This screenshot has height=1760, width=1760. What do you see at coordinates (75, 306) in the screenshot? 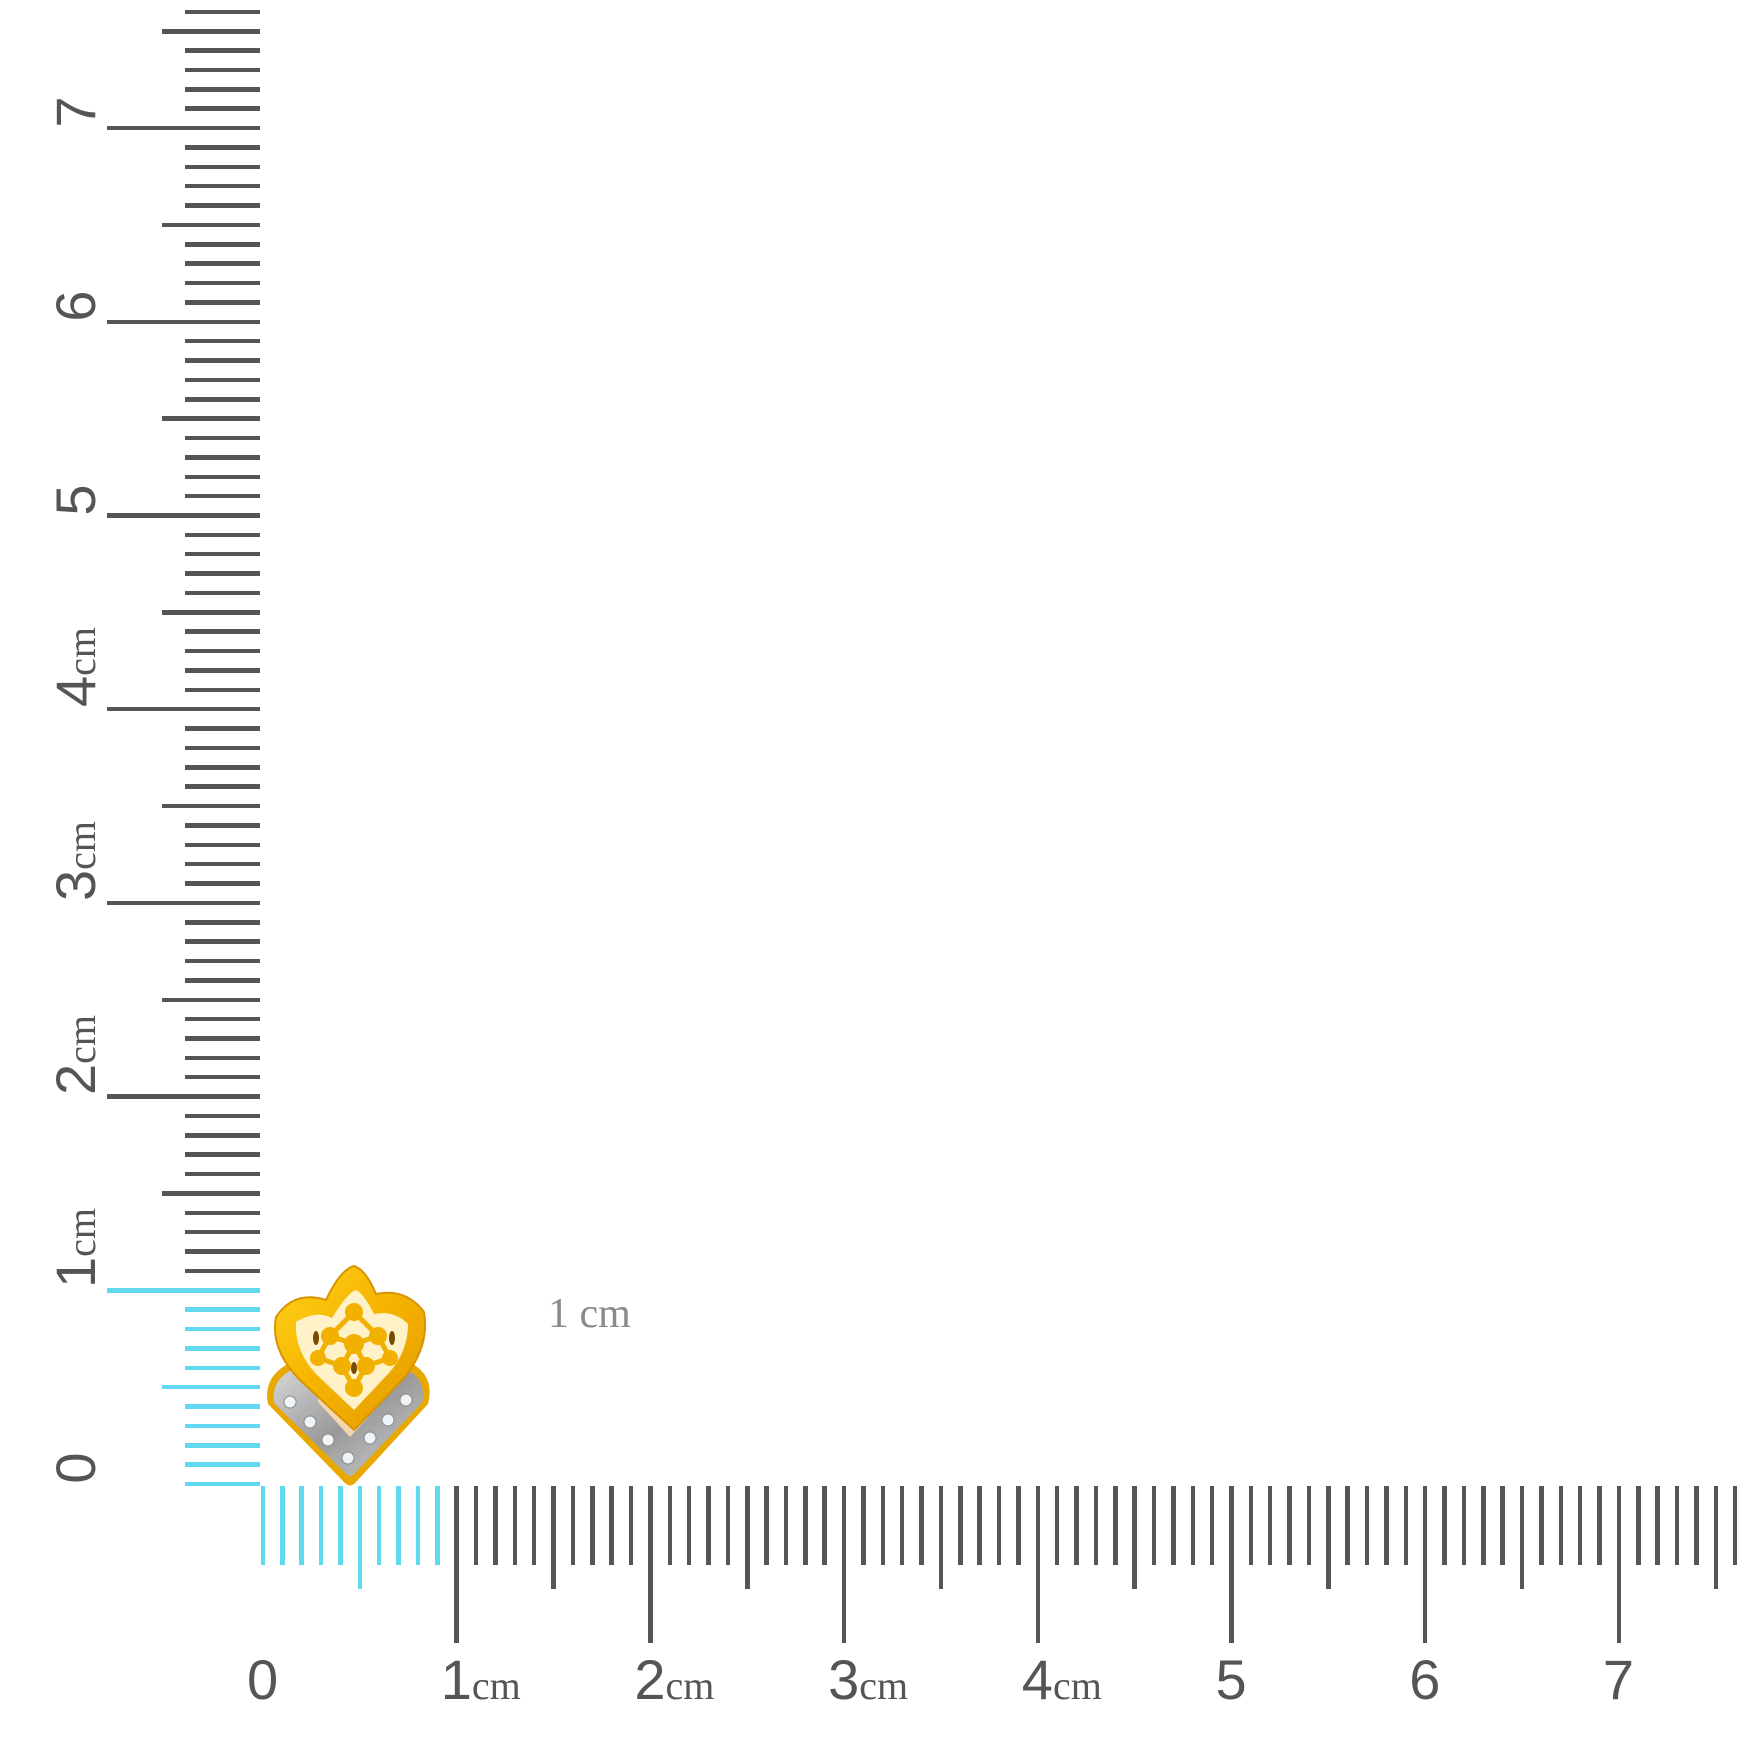
I see `label-number: 6` at bounding box center [75, 306].